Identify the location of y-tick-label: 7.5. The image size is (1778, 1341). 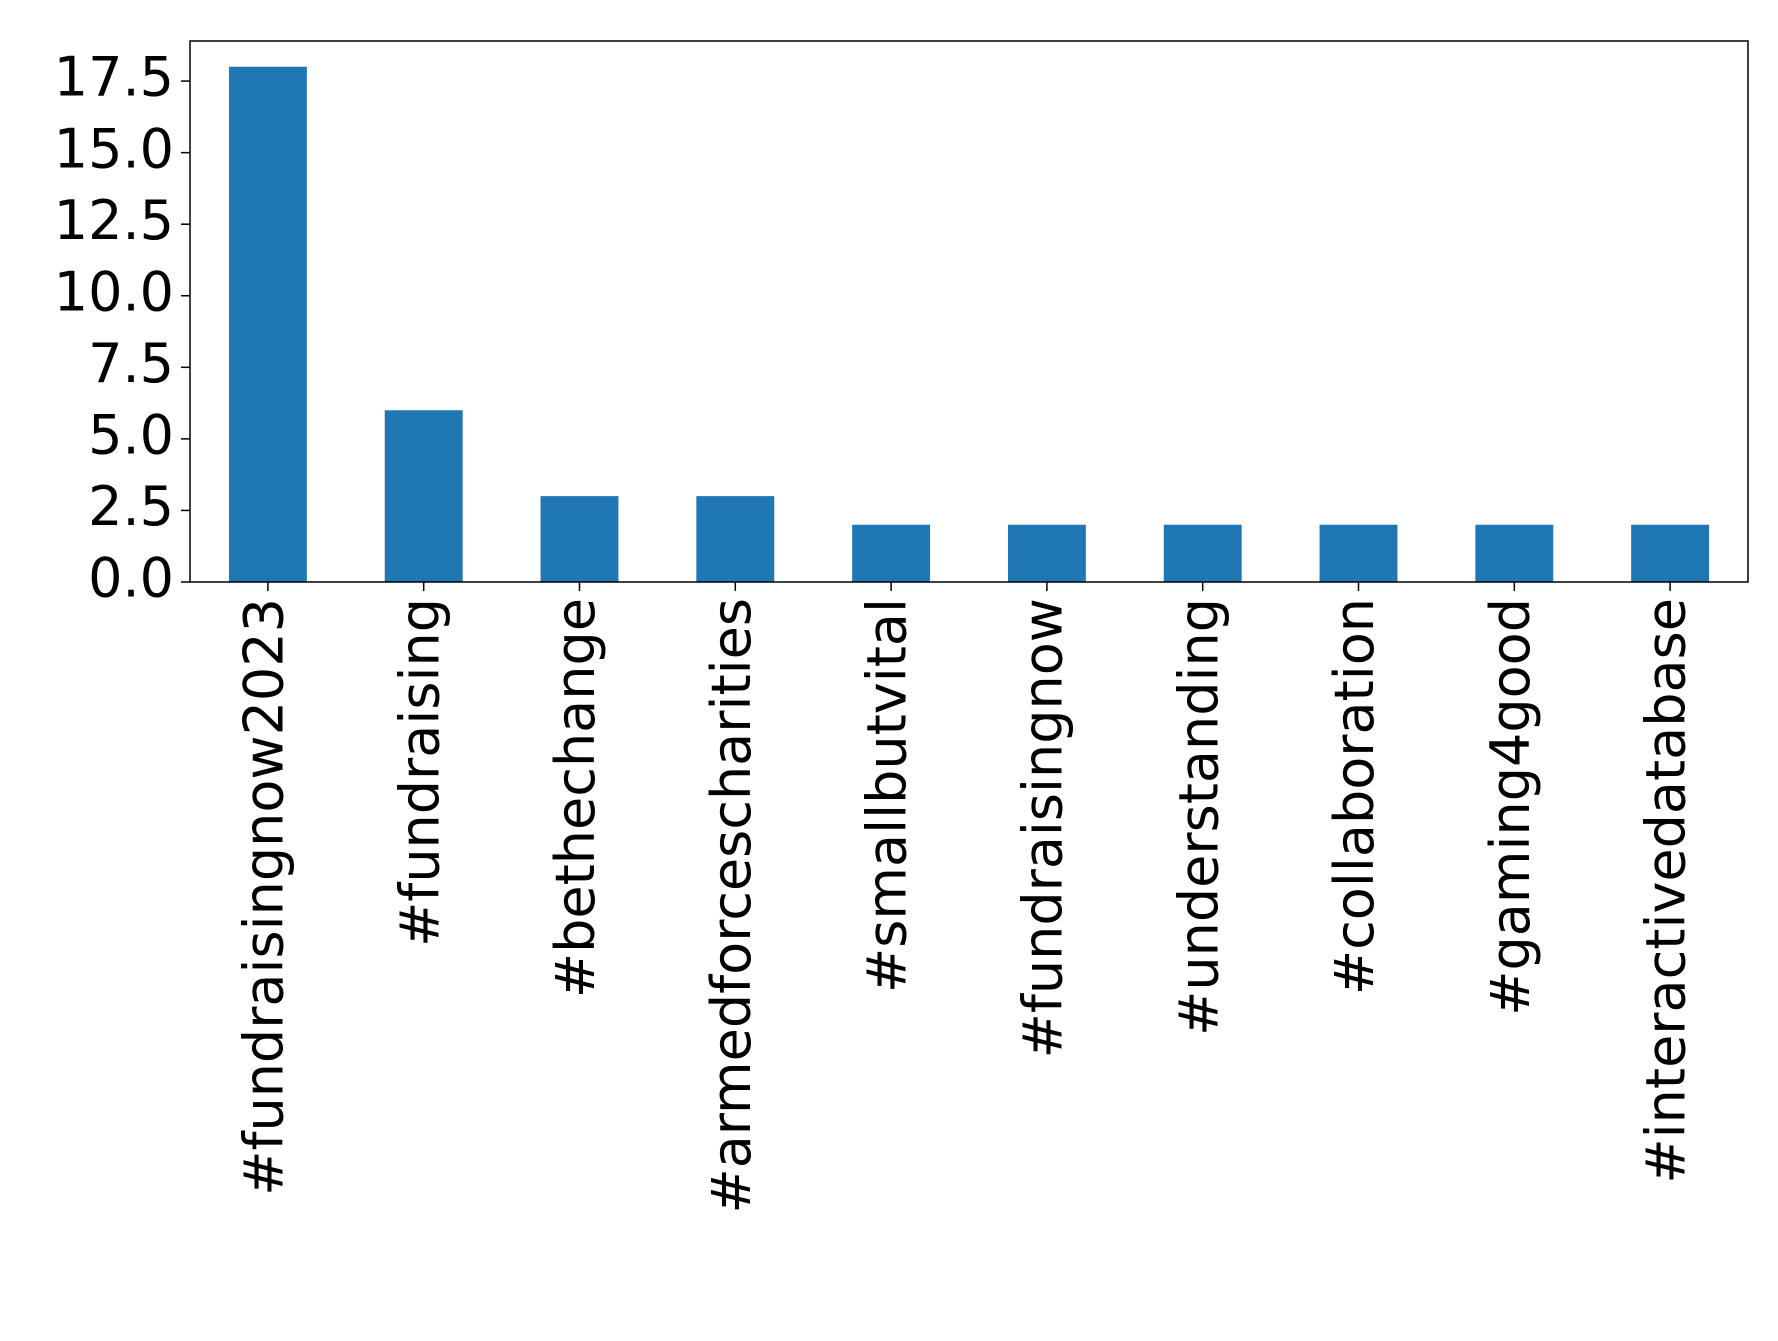
(131, 363).